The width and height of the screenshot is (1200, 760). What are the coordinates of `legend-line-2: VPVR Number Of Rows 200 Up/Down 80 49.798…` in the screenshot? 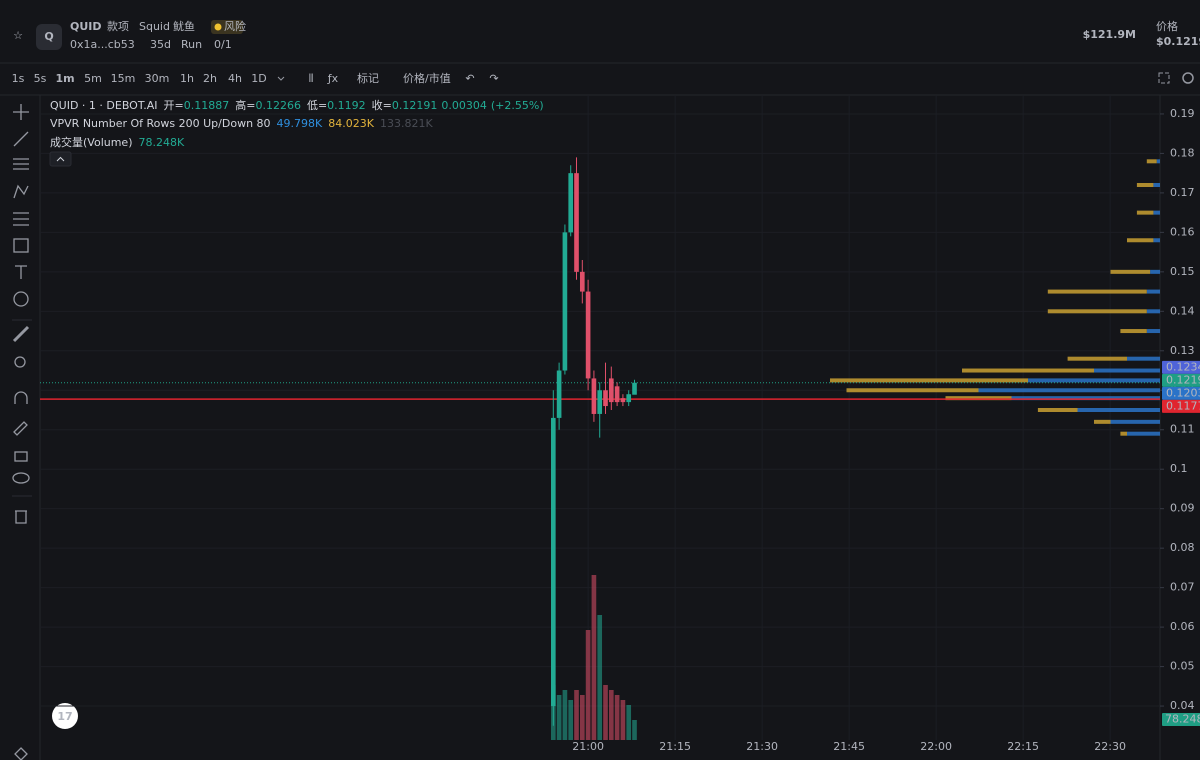 It's located at (241, 123).